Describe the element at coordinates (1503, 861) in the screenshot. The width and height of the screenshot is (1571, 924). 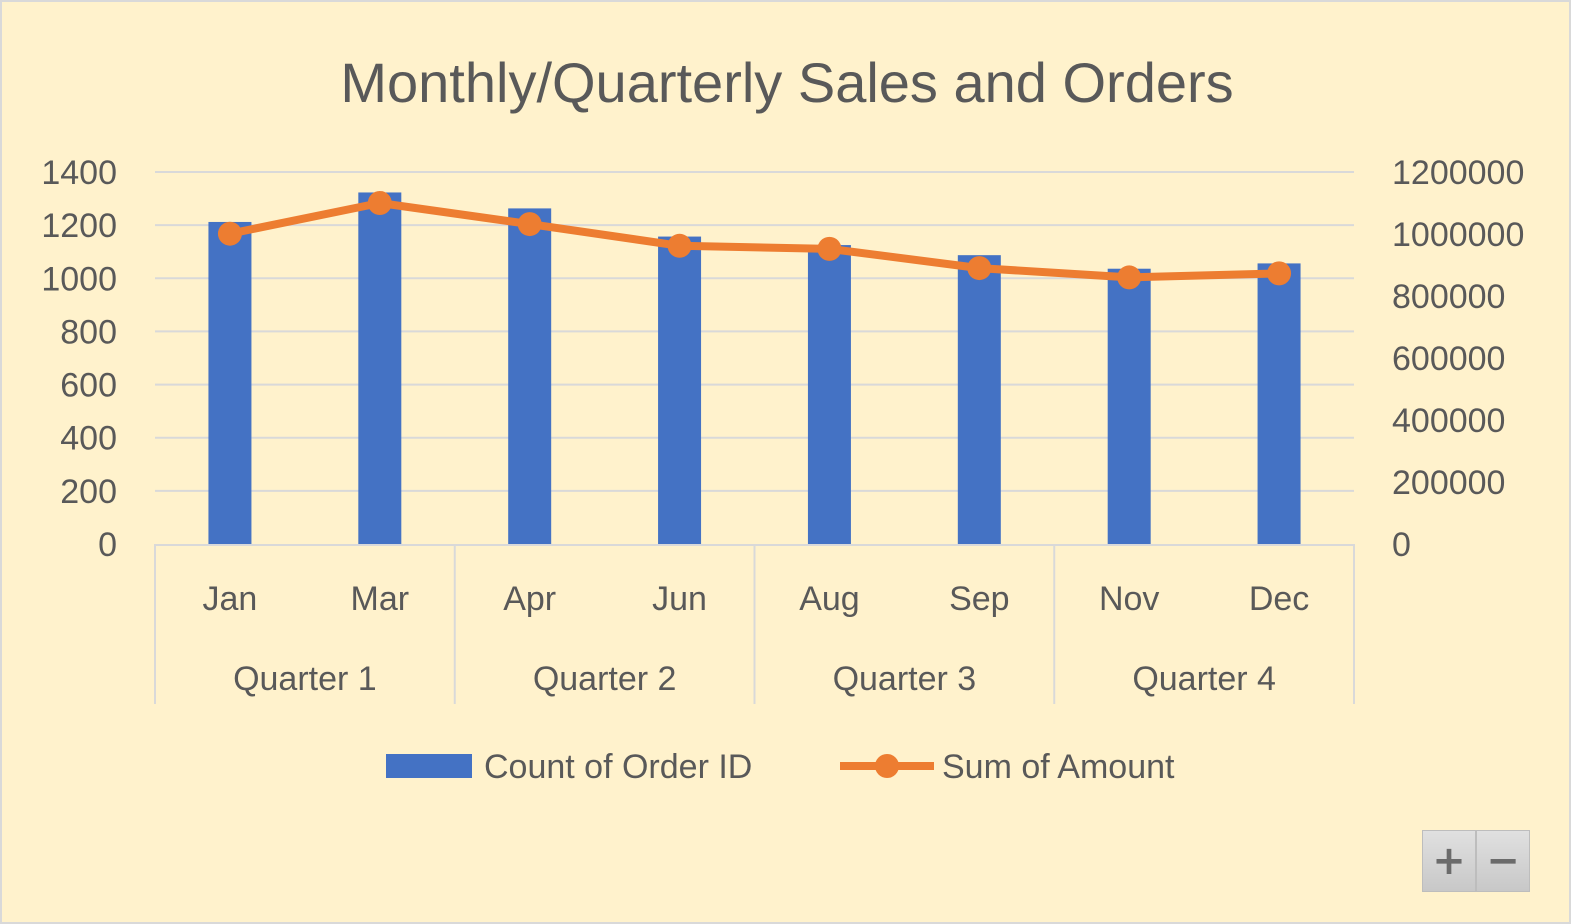
I see `zoom-out-button: −` at that location.